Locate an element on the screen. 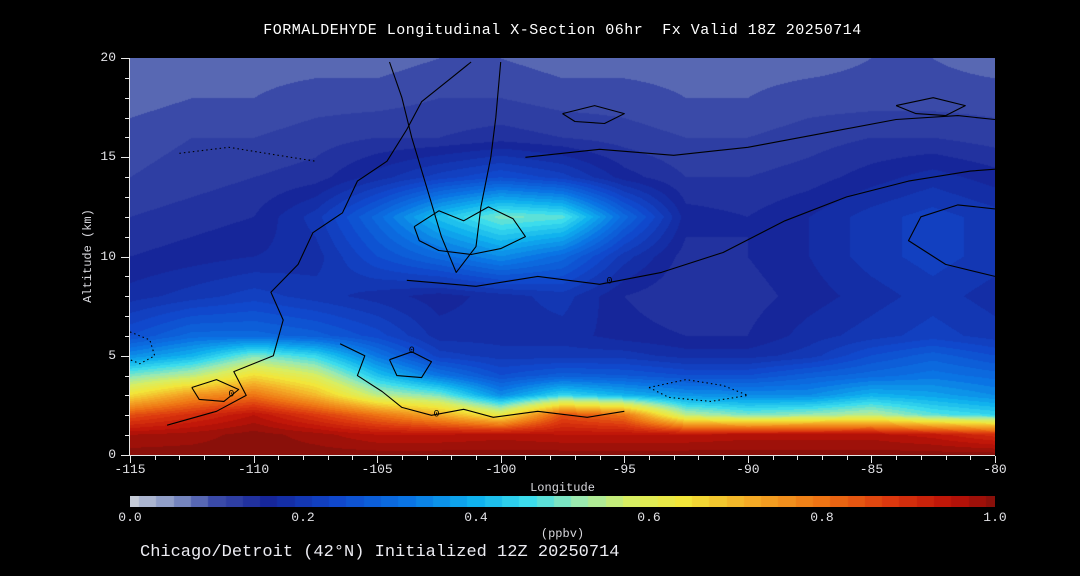 The height and width of the screenshot is (576, 1080). y-tick-label: 5 is located at coordinates (112, 355).